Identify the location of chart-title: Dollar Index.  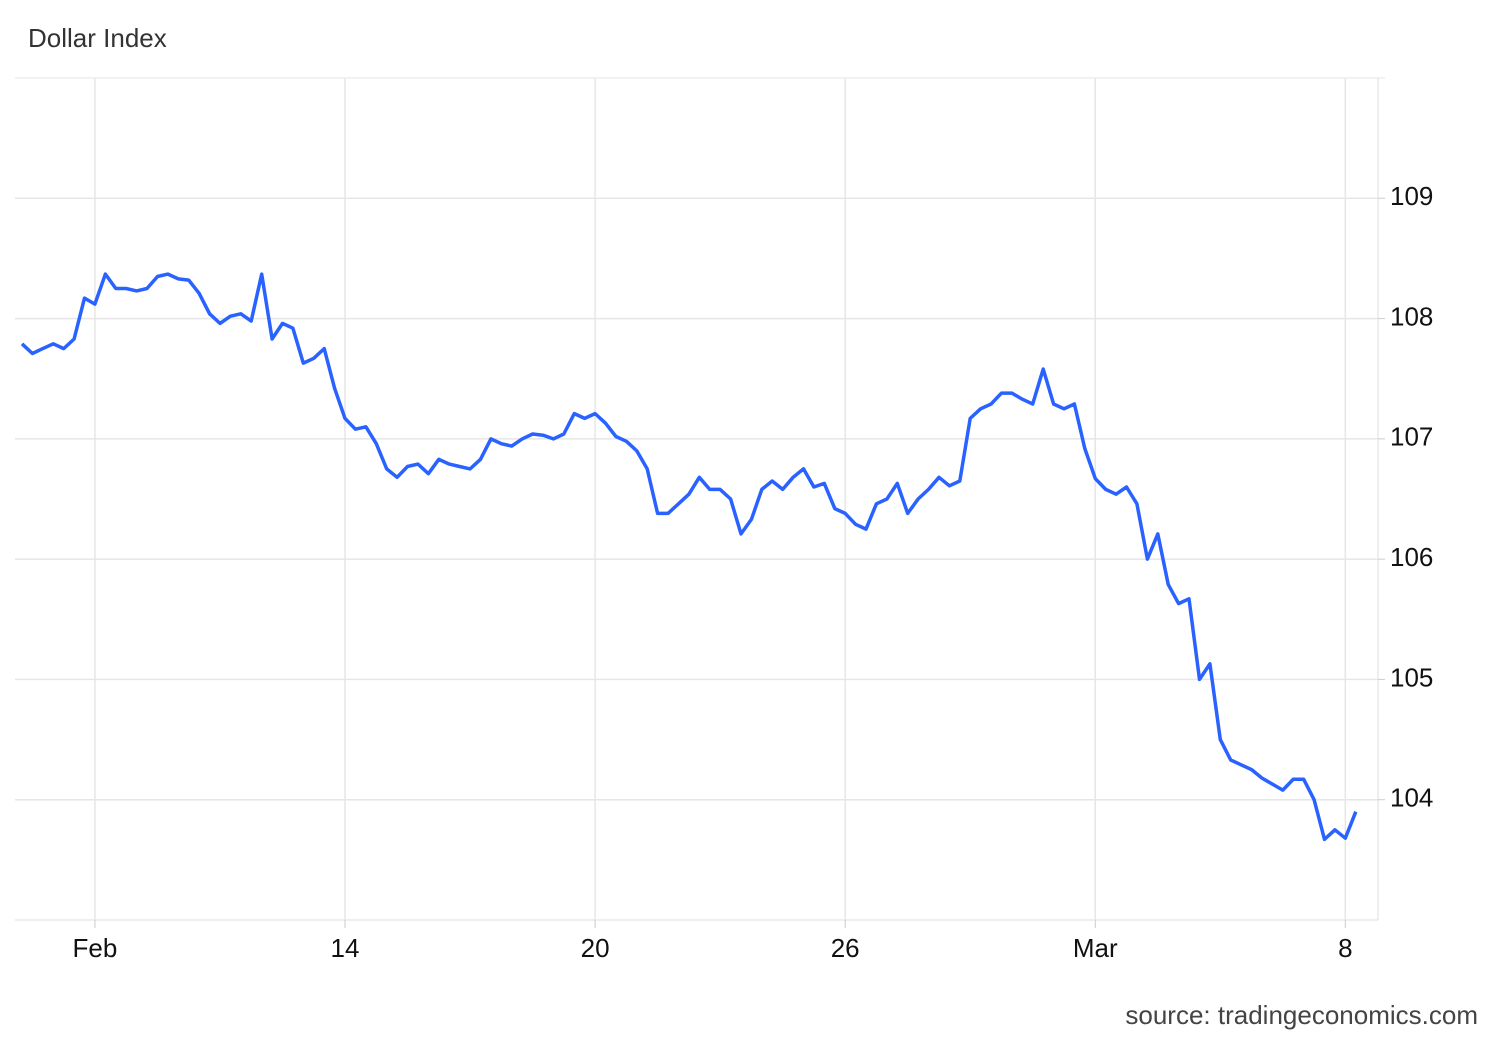
(97, 38).